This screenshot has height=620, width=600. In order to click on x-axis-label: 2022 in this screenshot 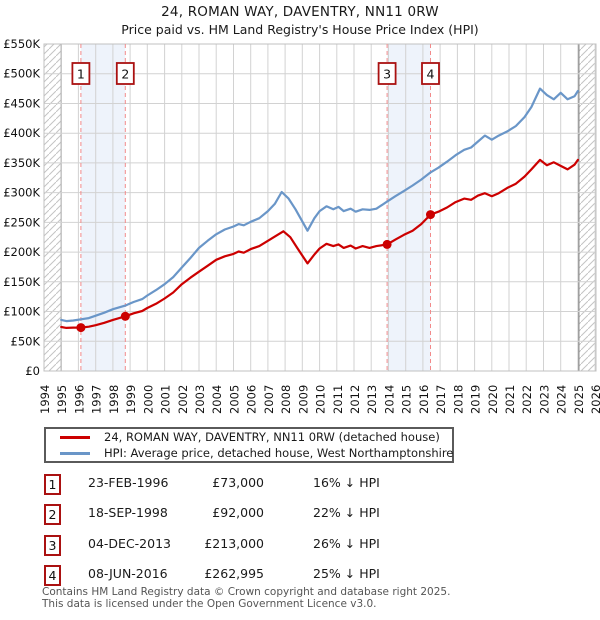, I will do `click(527, 399)`.